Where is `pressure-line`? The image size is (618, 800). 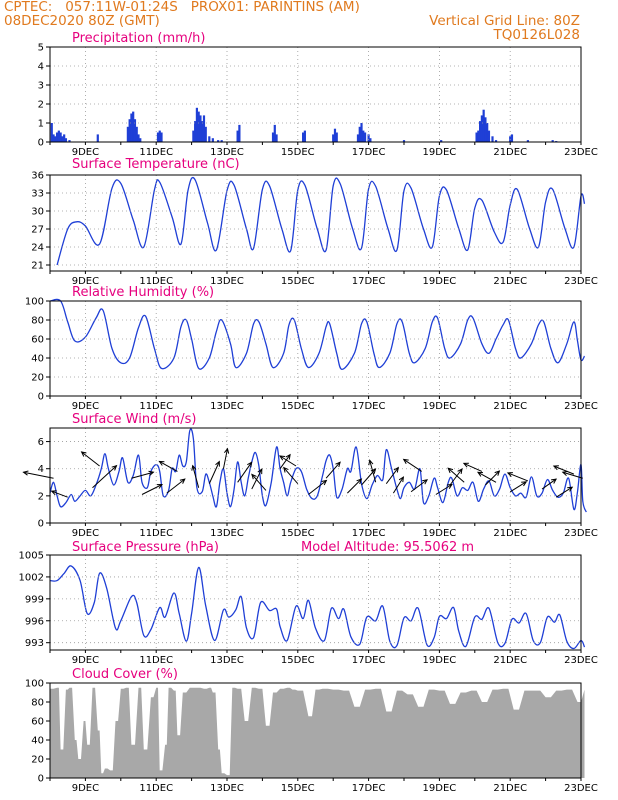
pressure-line is located at coordinates (317, 607).